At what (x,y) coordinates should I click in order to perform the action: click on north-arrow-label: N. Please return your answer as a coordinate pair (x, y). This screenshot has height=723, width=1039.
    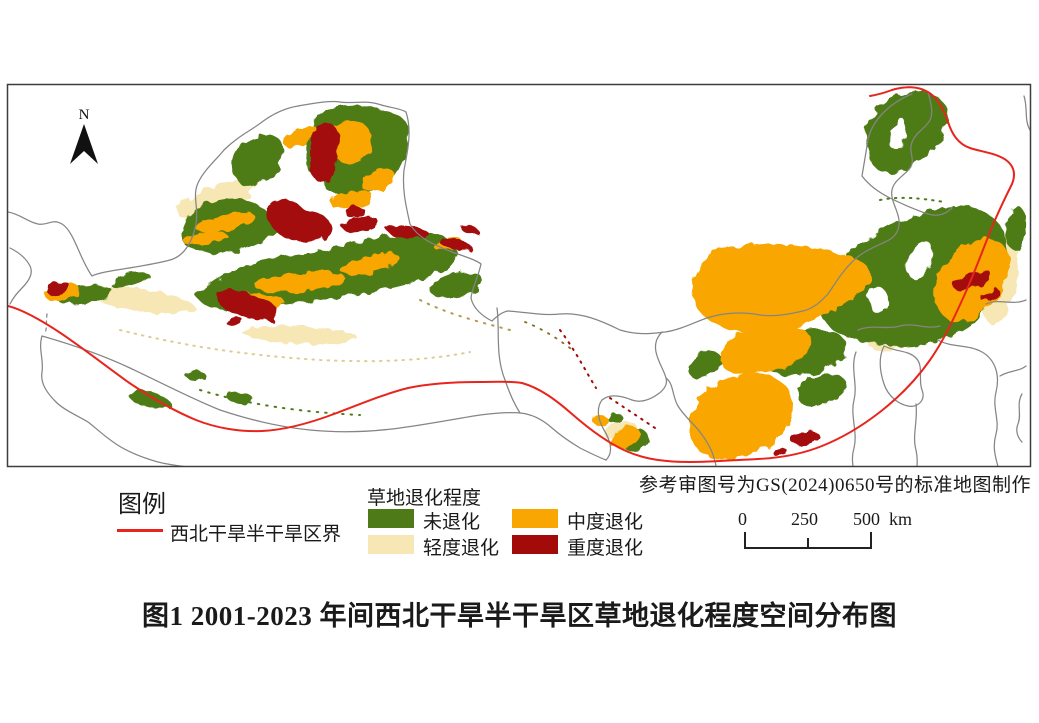
    Looking at the image, I should click on (84, 115).